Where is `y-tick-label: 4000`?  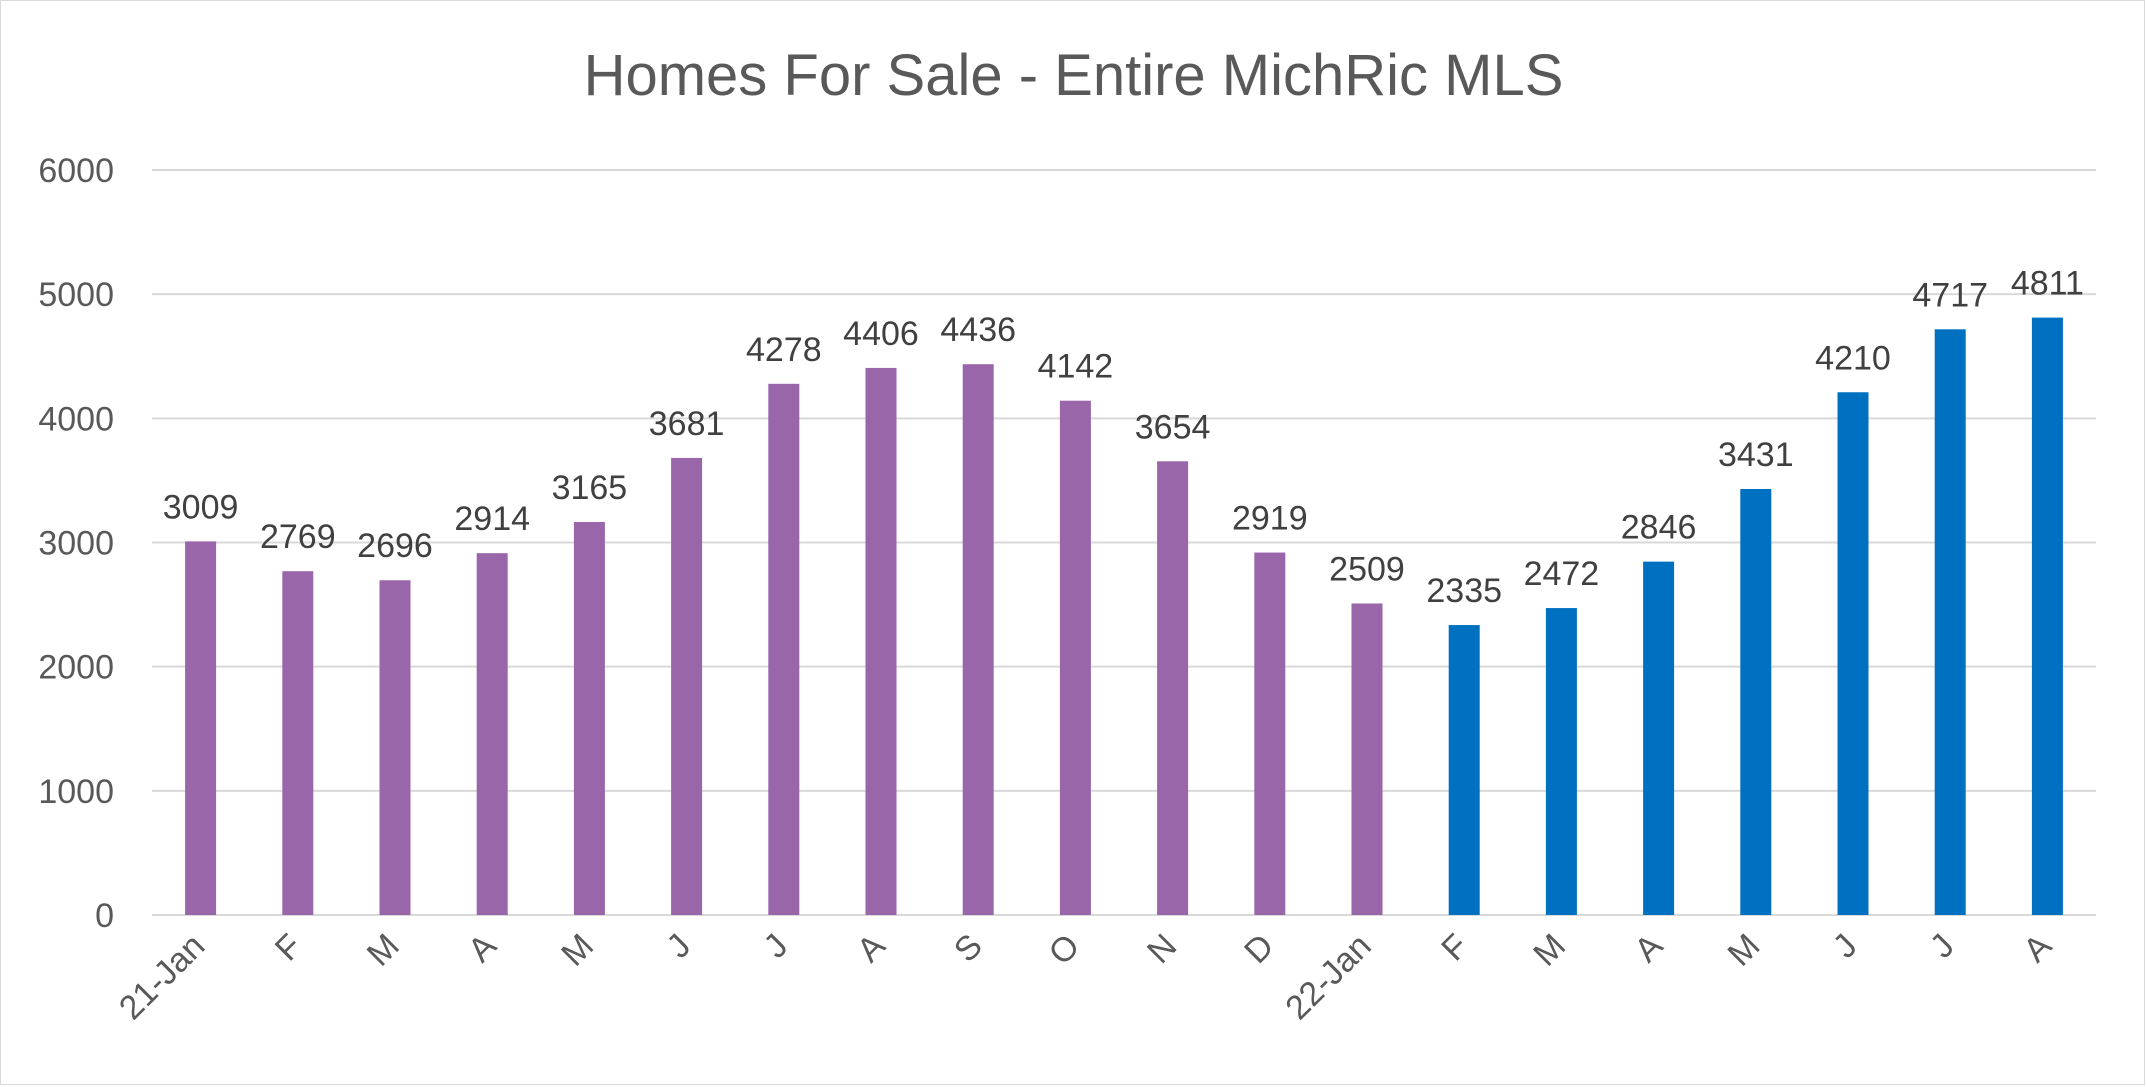
y-tick-label: 4000 is located at coordinates (76, 419).